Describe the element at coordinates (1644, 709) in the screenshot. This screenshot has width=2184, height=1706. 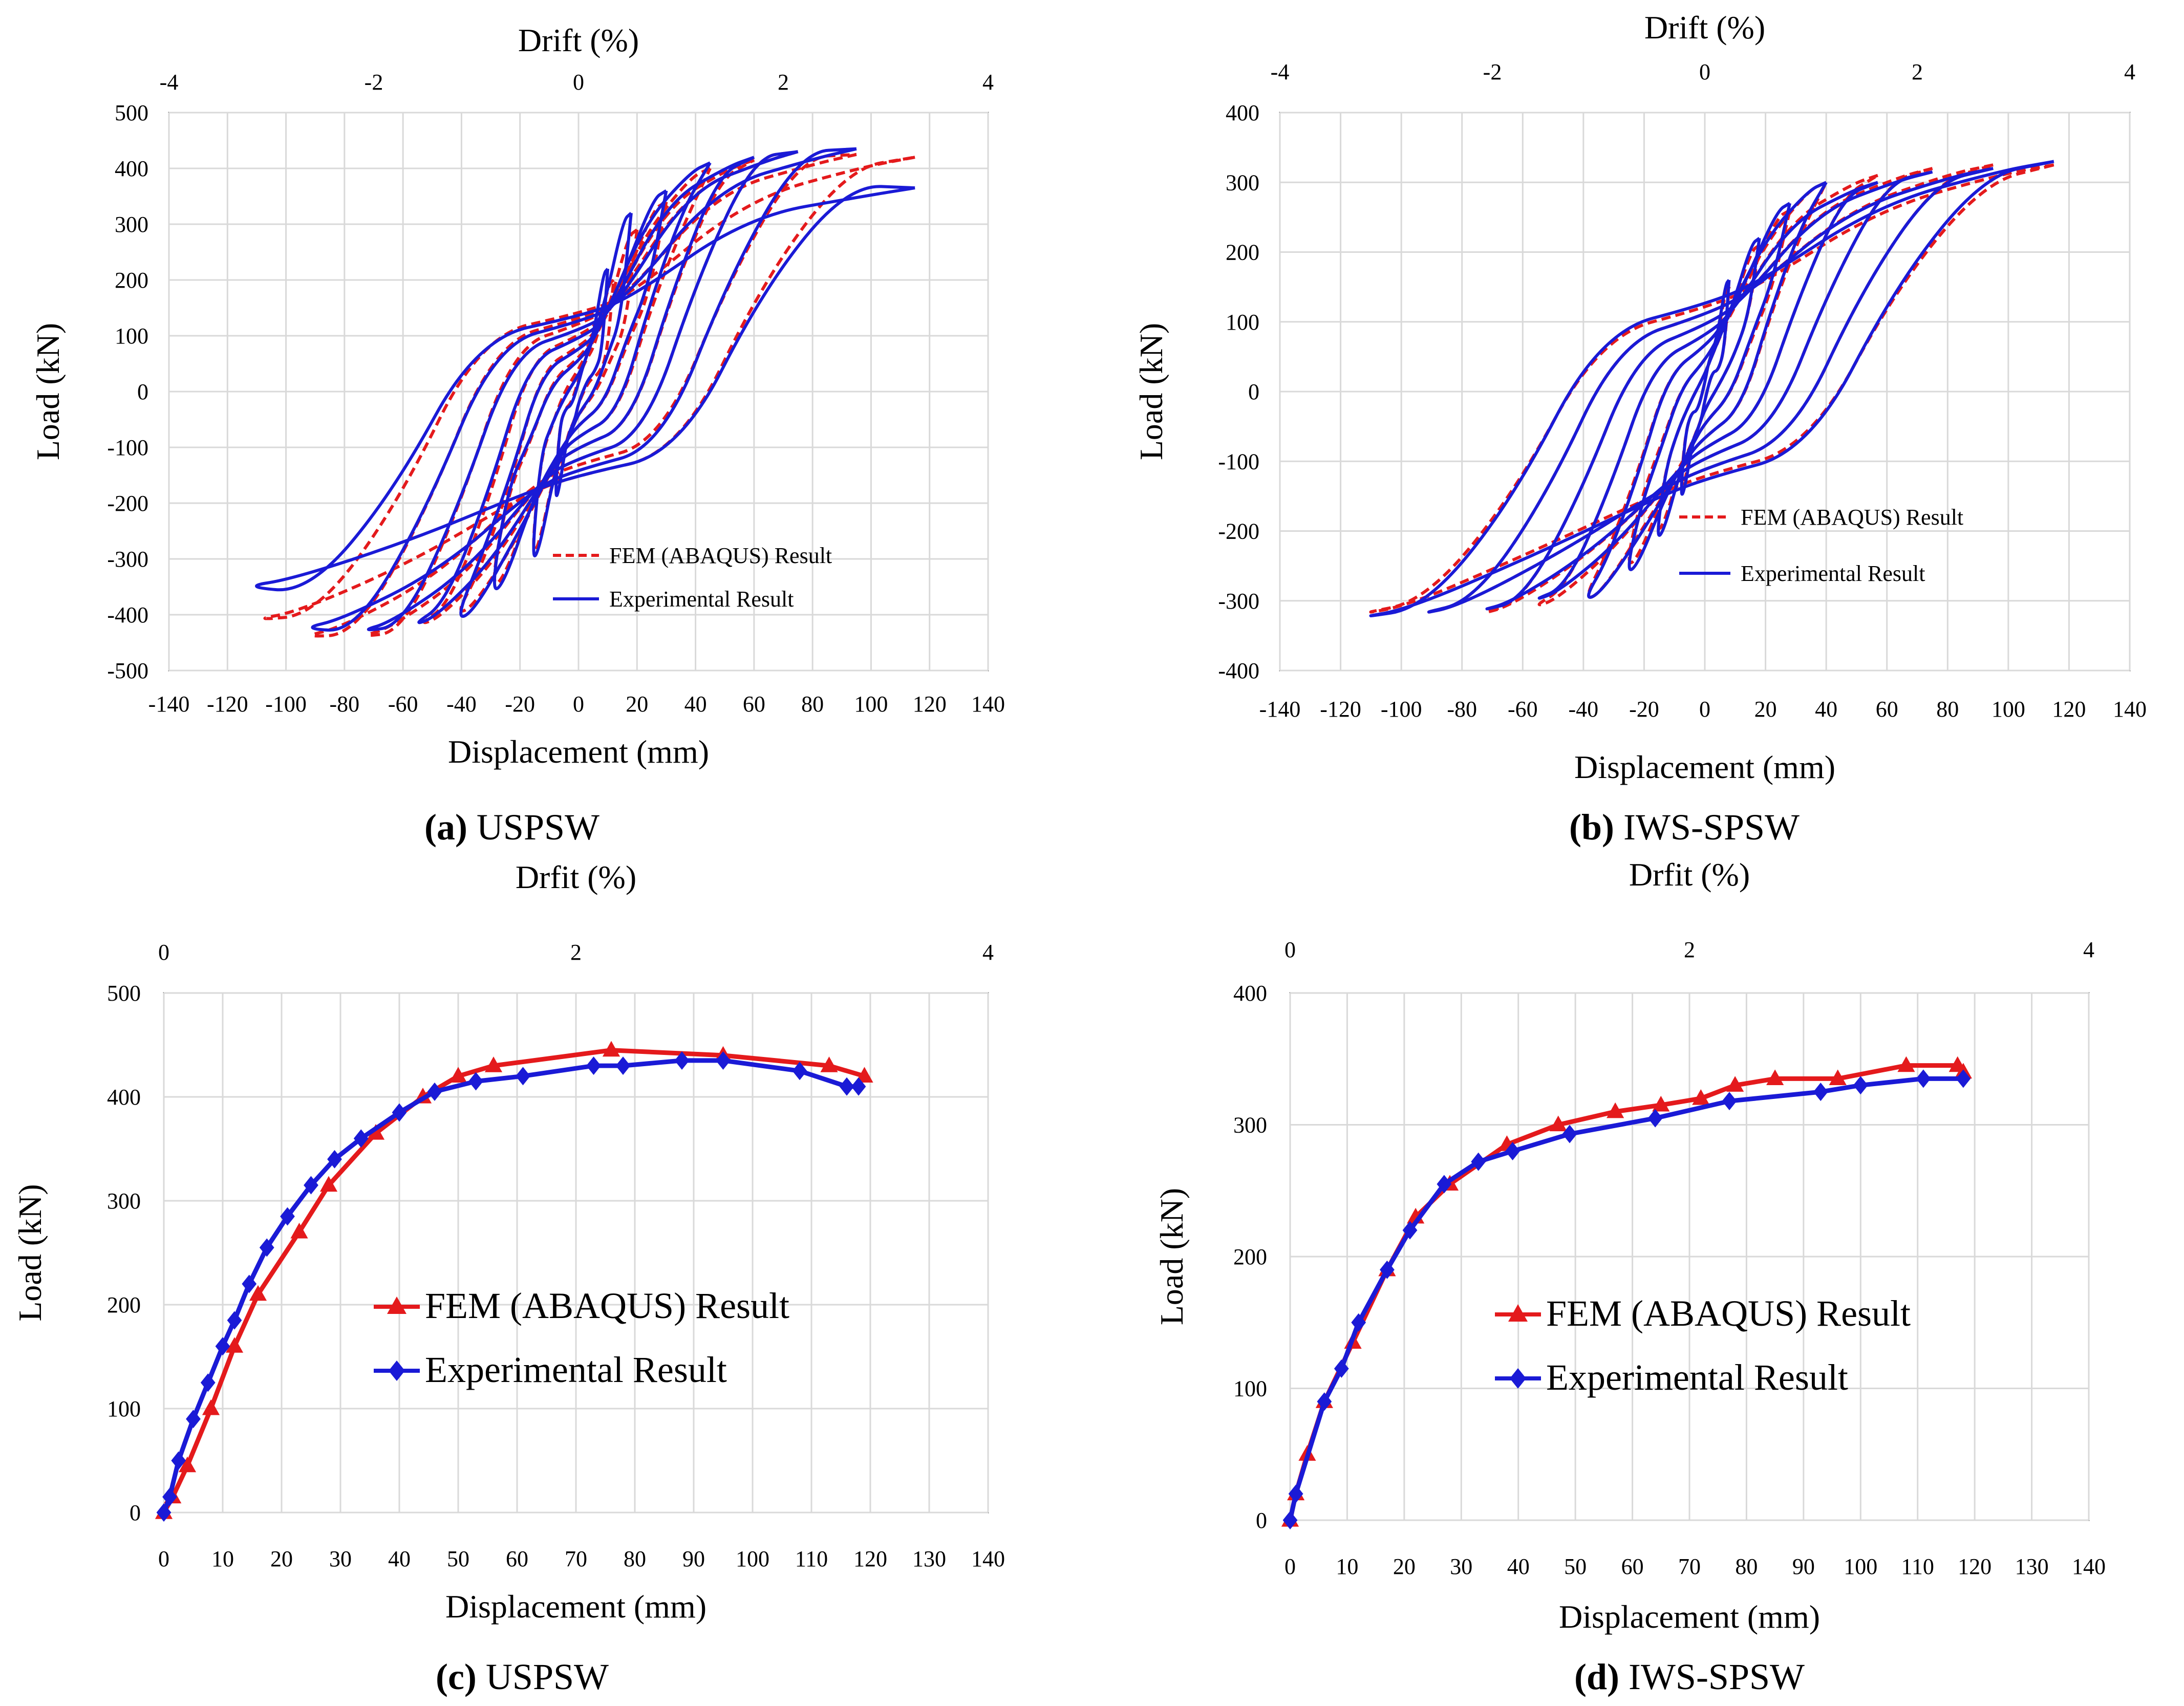
I see `x-tick-label: -20` at that location.